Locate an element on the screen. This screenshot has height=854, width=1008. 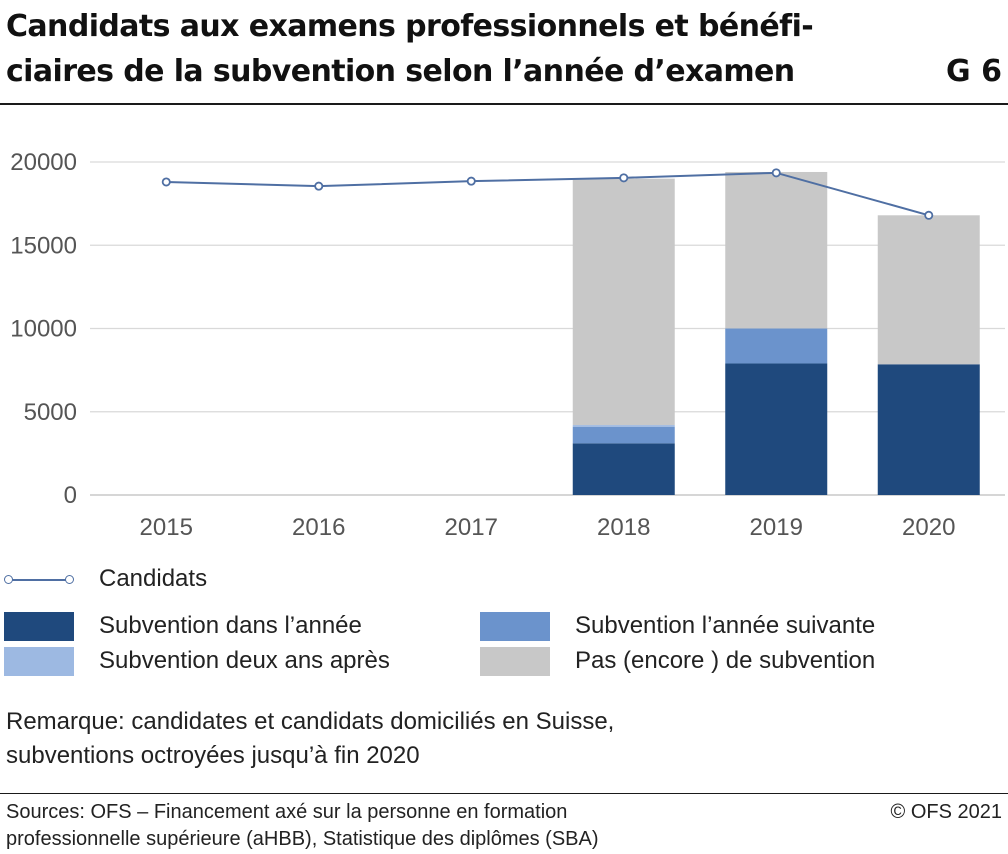
legend-item-candidats: Candidats is located at coordinates (105, 579).